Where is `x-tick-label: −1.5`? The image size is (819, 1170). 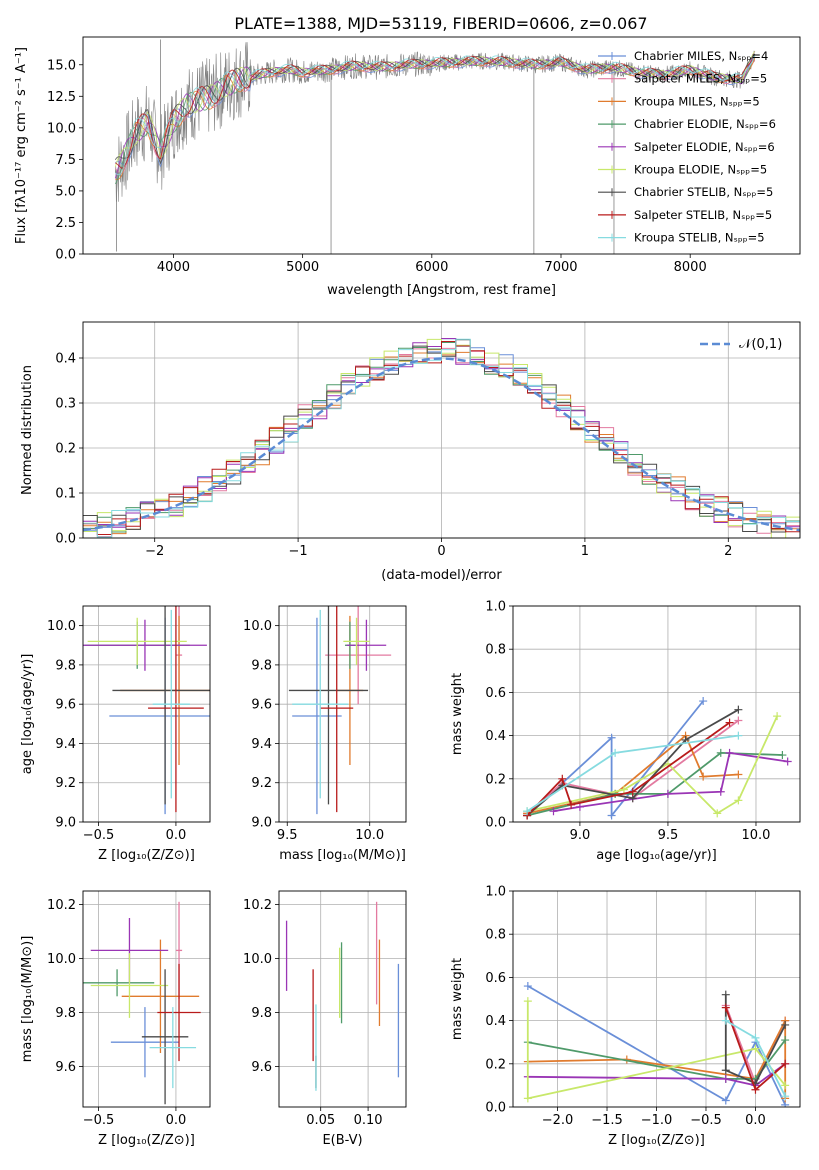
x-tick-label: −1.5 is located at coordinates (607, 1120).